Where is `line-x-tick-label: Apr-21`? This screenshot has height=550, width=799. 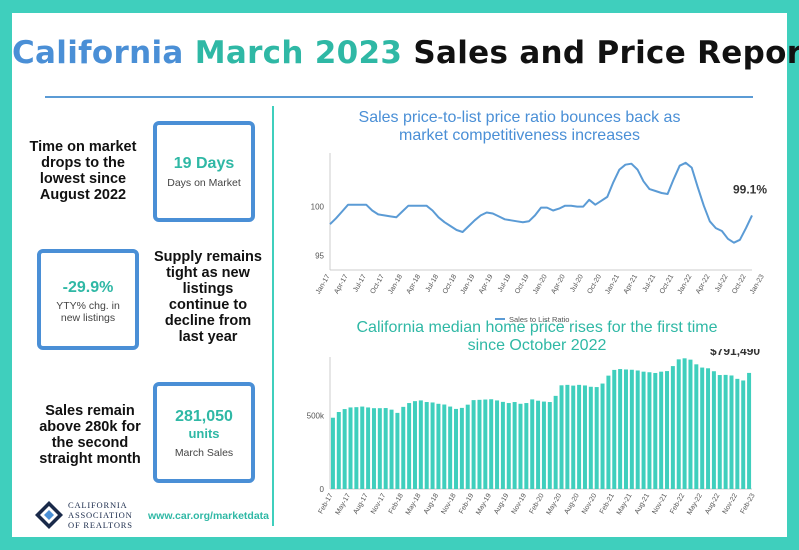
line-x-tick-label: Apr-21 is located at coordinates (631, 284).